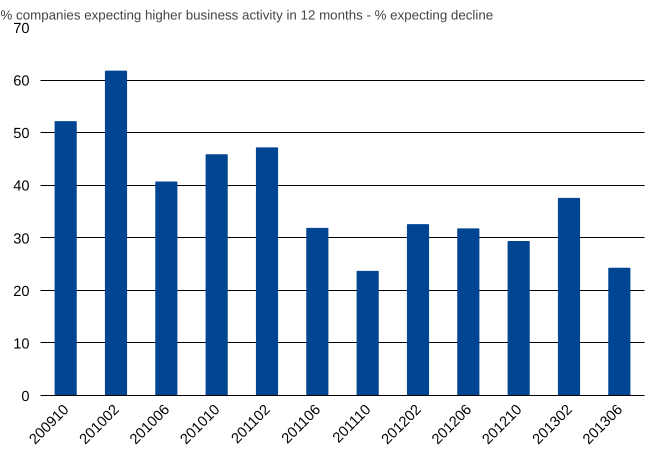  What do you see at coordinates (21, 292) in the screenshot?
I see `y-tick-label: 20` at bounding box center [21, 292].